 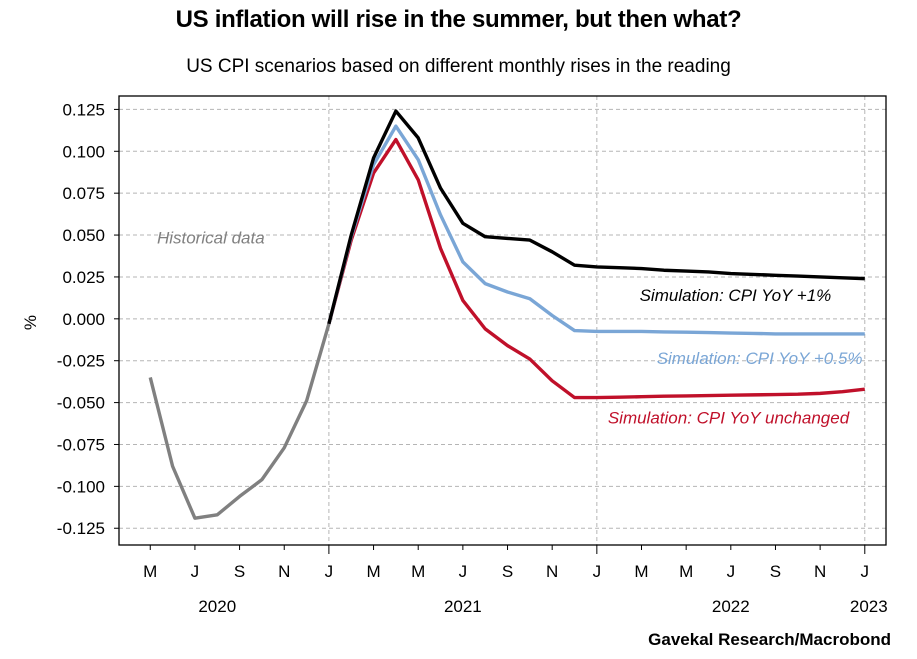 What do you see at coordinates (515, 580) in the screenshot?
I see `x-axis-ticks: M J S N J M M J S N J M M J S N J 2020 2021 2022 2023` at bounding box center [515, 580].